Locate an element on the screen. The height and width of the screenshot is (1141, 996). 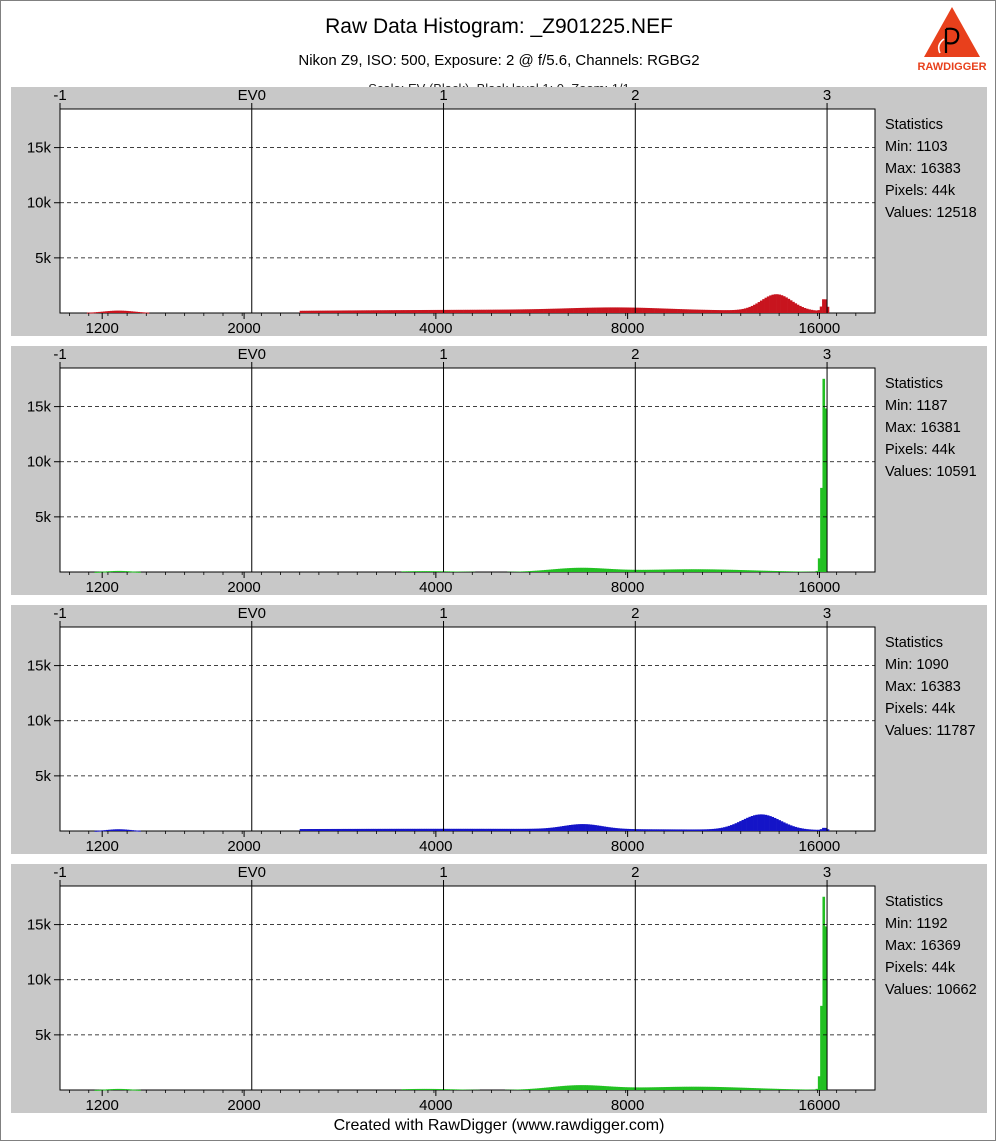
ev-tick-label: -1 is located at coordinates (59, 95).